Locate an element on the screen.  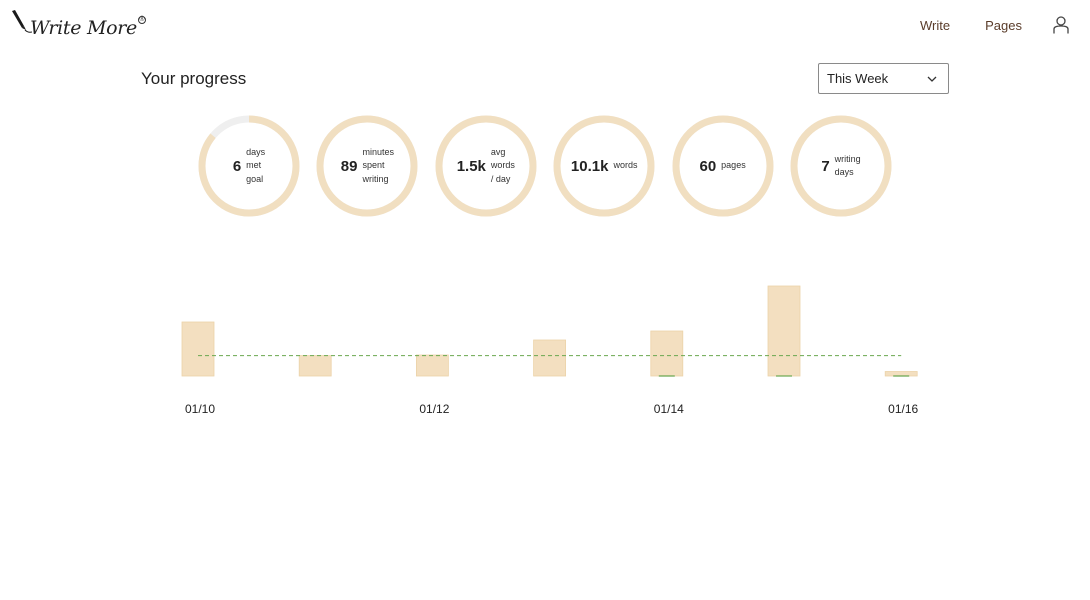
stat-ring-3: 10.1k words is located at coordinates (604, 166).